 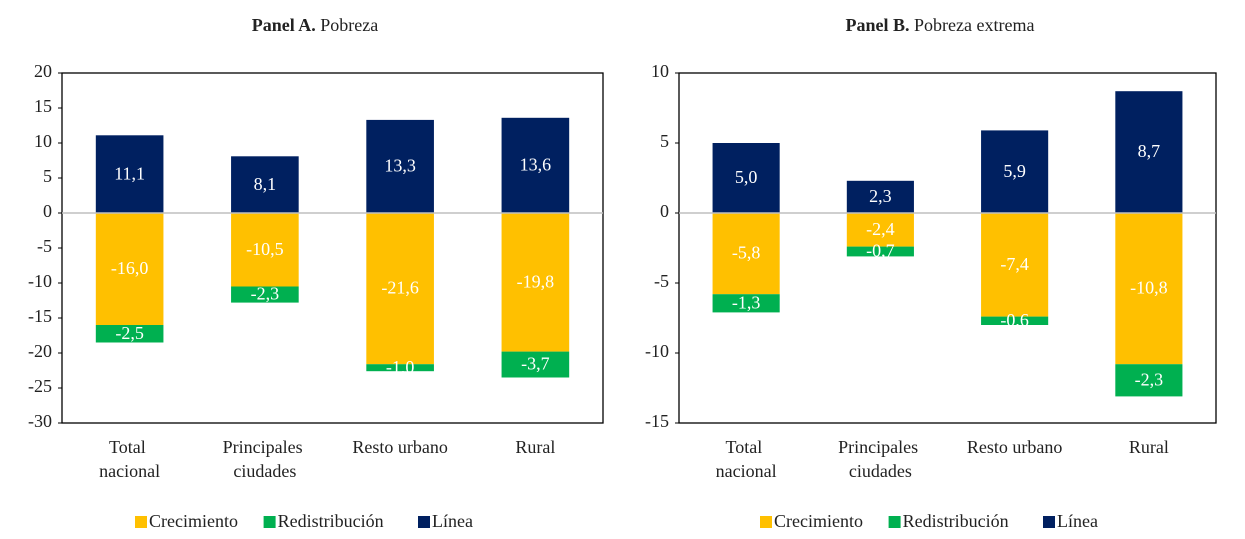 I want to click on value-label: 8,7, so click(x=1149, y=151).